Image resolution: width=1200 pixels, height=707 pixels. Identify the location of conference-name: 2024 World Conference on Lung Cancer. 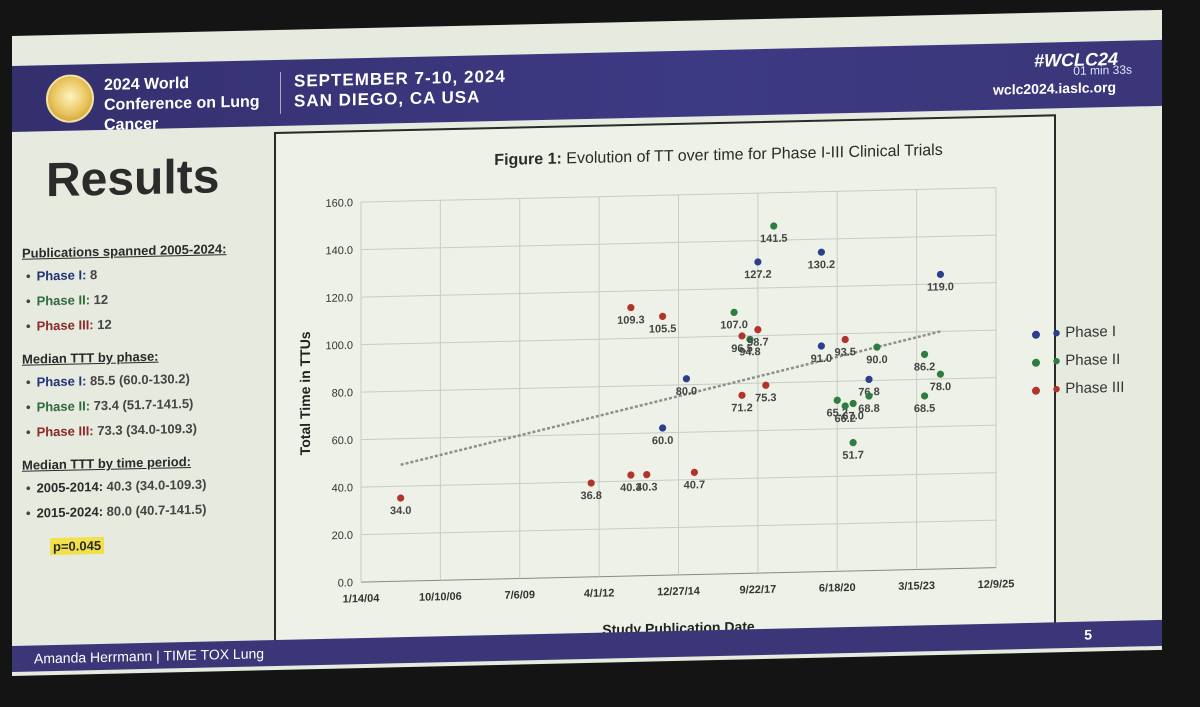
(182, 104).